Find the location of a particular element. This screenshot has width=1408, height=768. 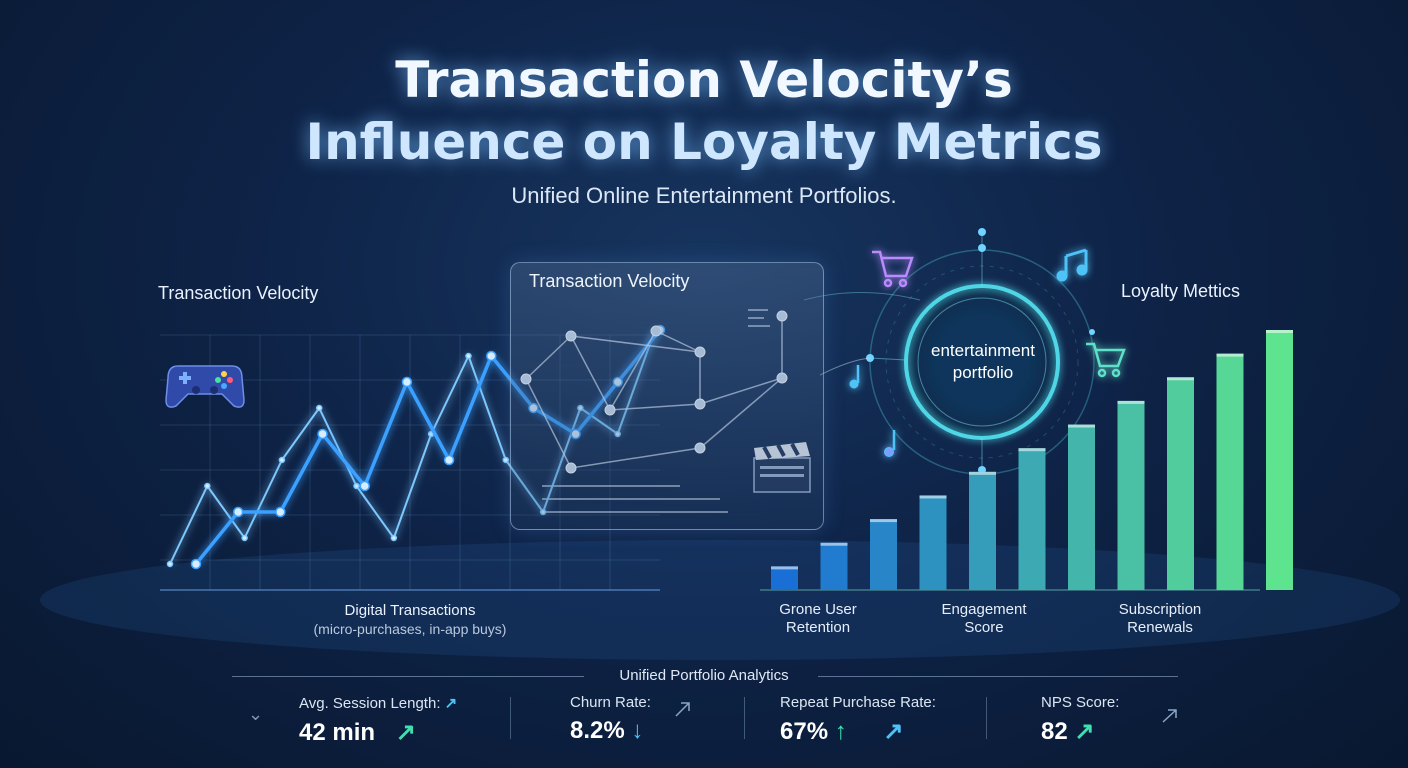

portfolio-ring is located at coordinates (949, 351).